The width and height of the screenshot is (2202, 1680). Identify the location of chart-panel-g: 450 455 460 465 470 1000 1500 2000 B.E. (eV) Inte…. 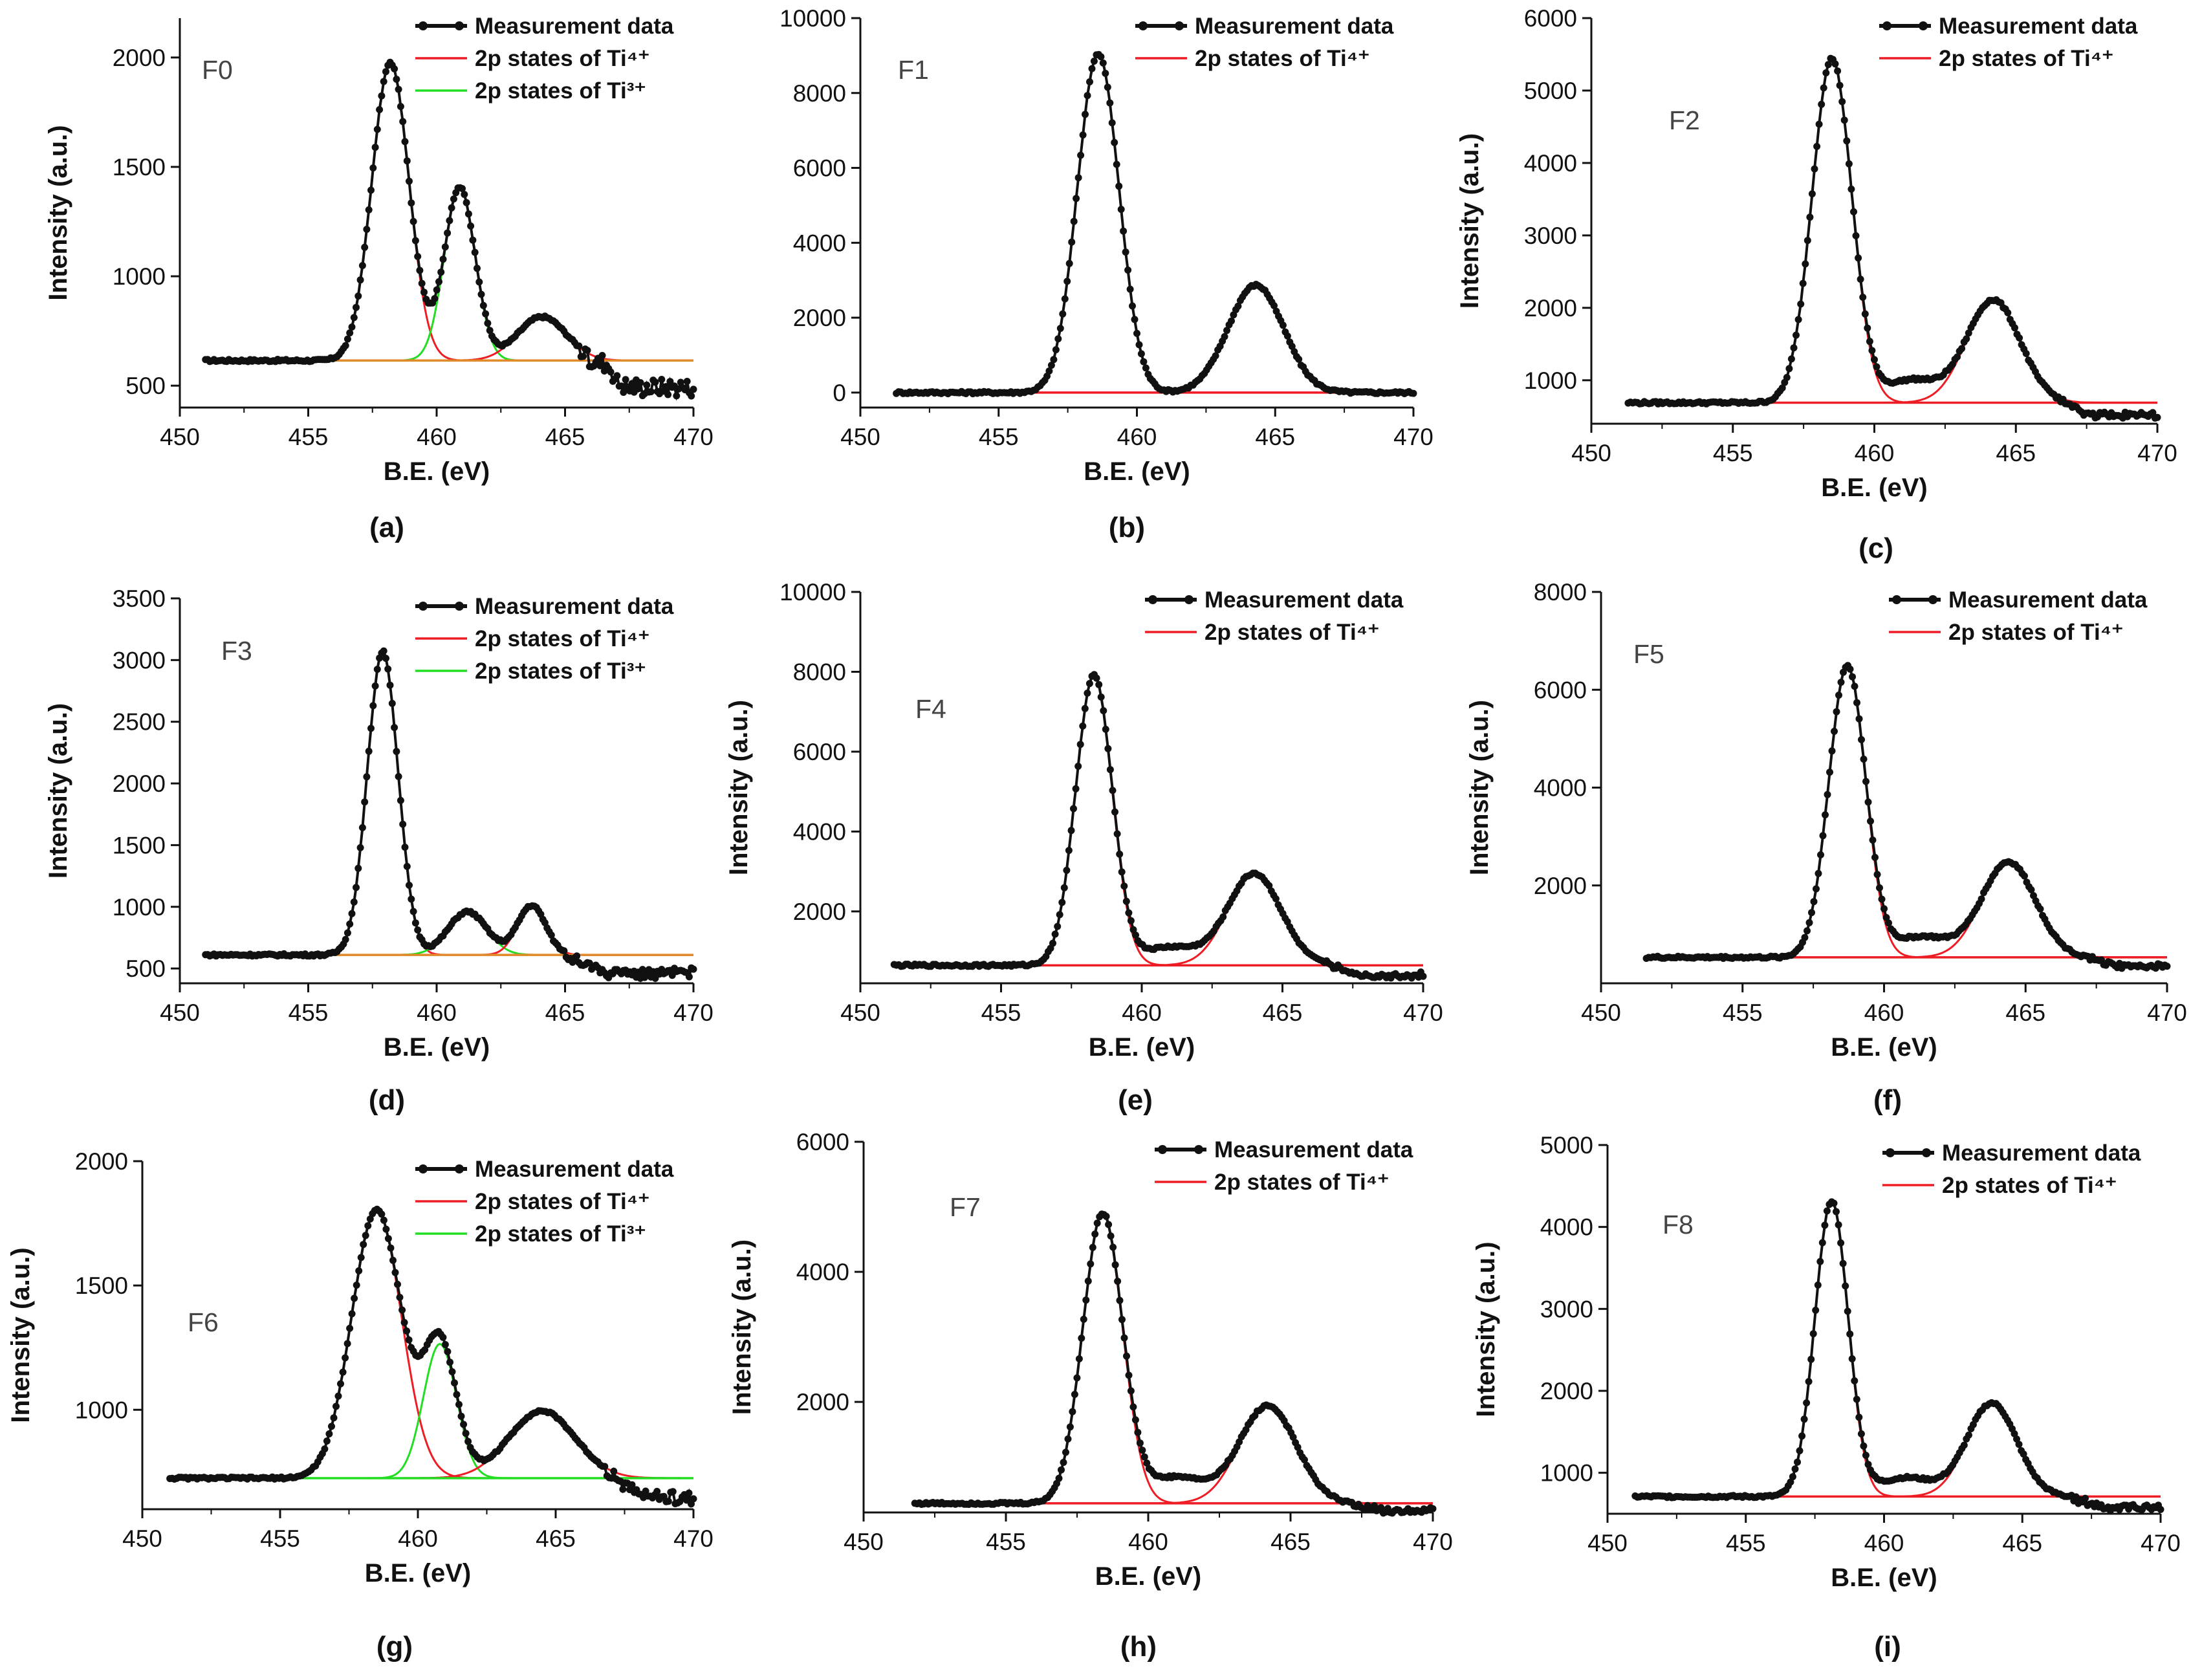
(360, 1405).